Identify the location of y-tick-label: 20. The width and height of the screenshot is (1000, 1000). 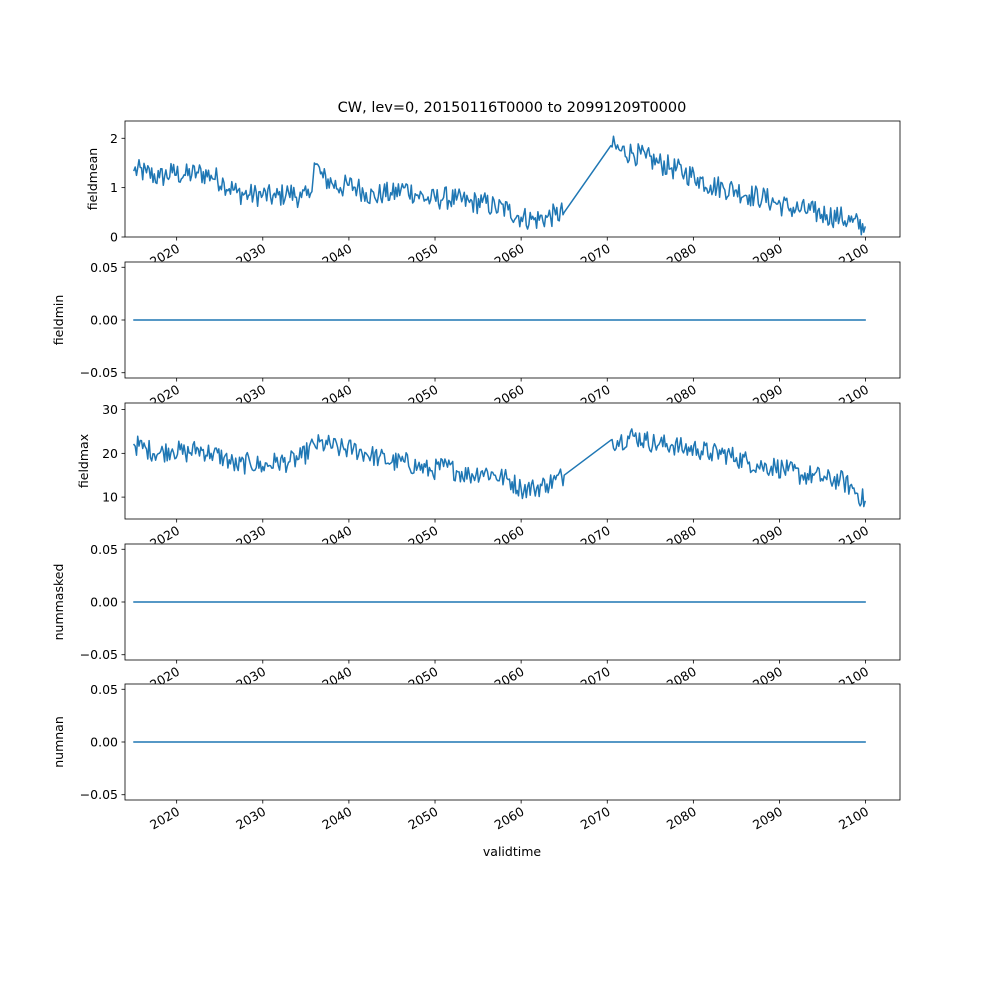
(110, 453).